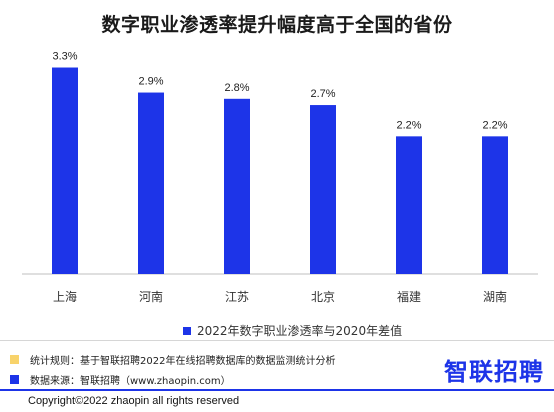 The width and height of the screenshot is (554, 412). I want to click on data-label-4: 2.2%, so click(408, 125).